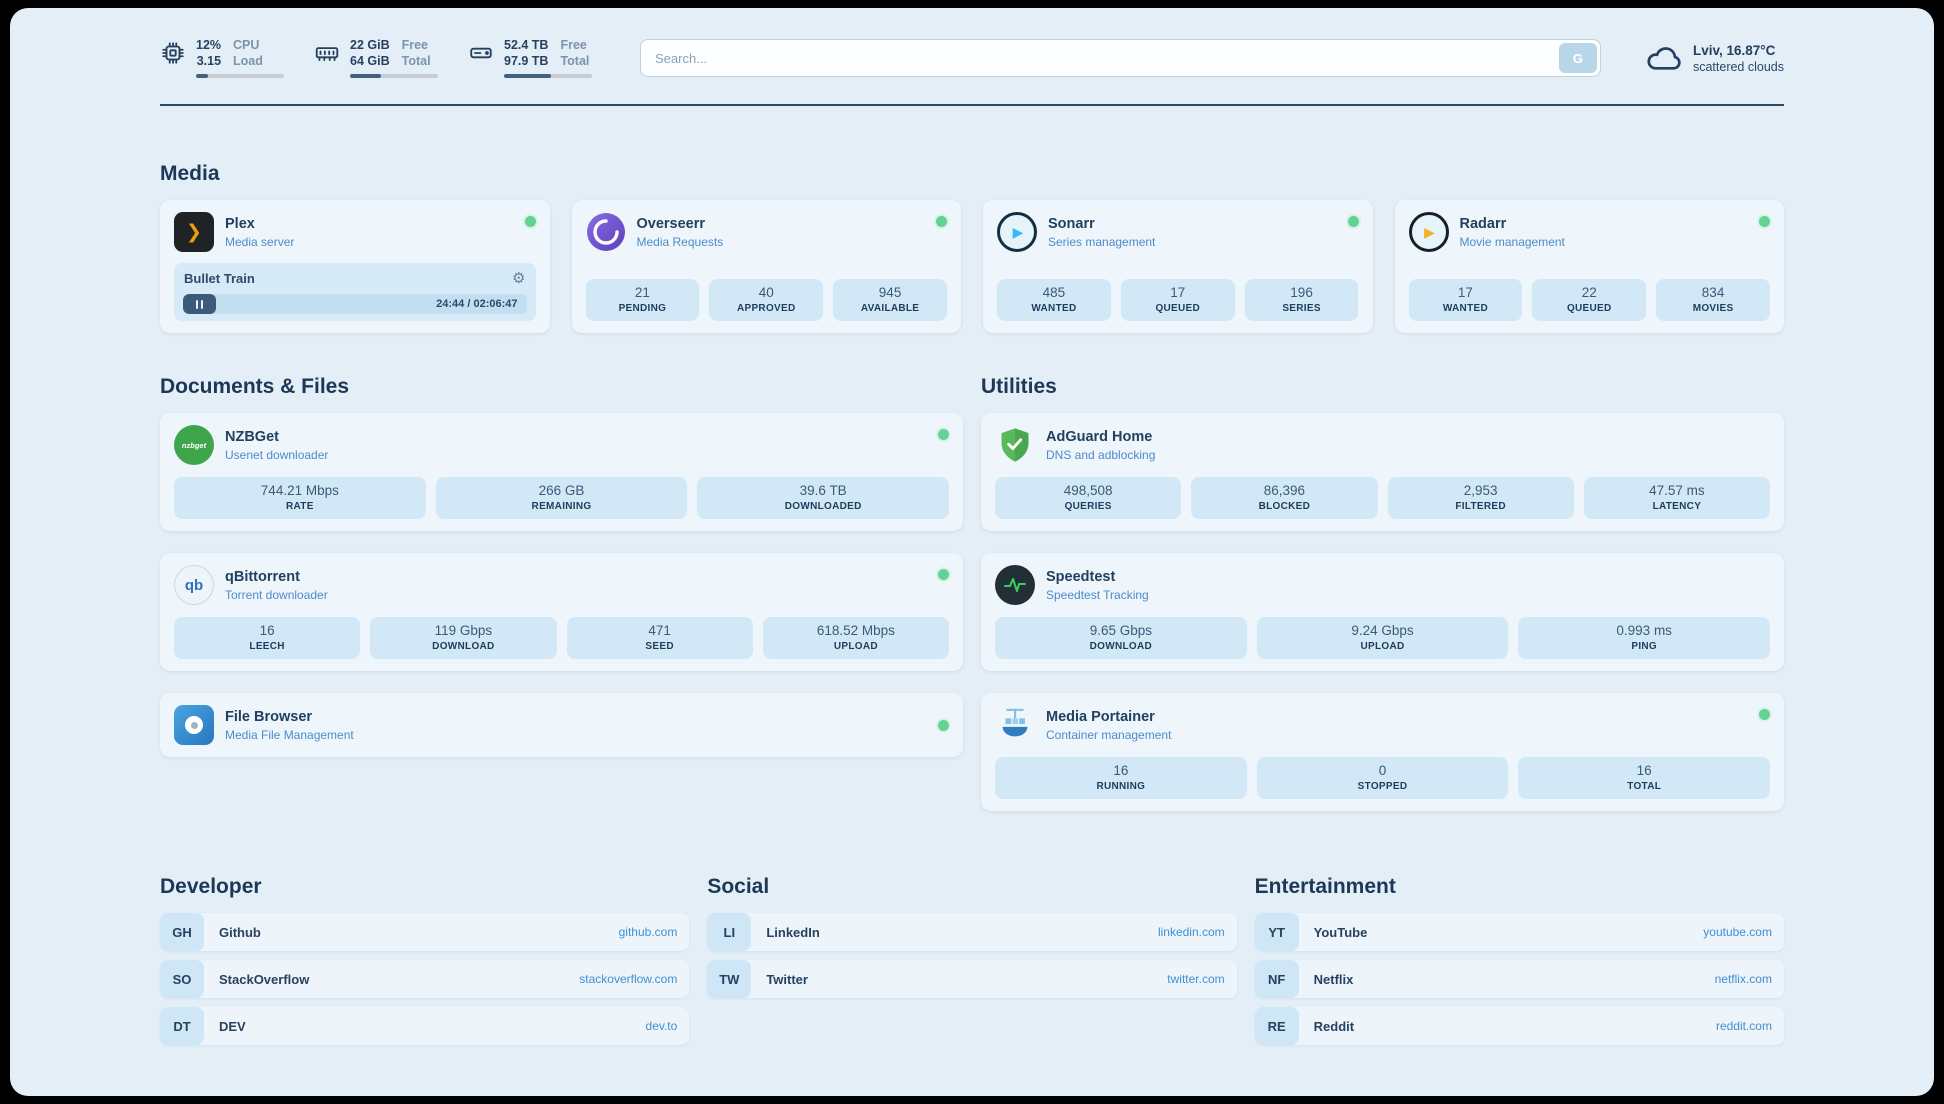 The height and width of the screenshot is (1104, 1944). What do you see at coordinates (1340, 932) in the screenshot?
I see `bookmark-name: YouTube` at bounding box center [1340, 932].